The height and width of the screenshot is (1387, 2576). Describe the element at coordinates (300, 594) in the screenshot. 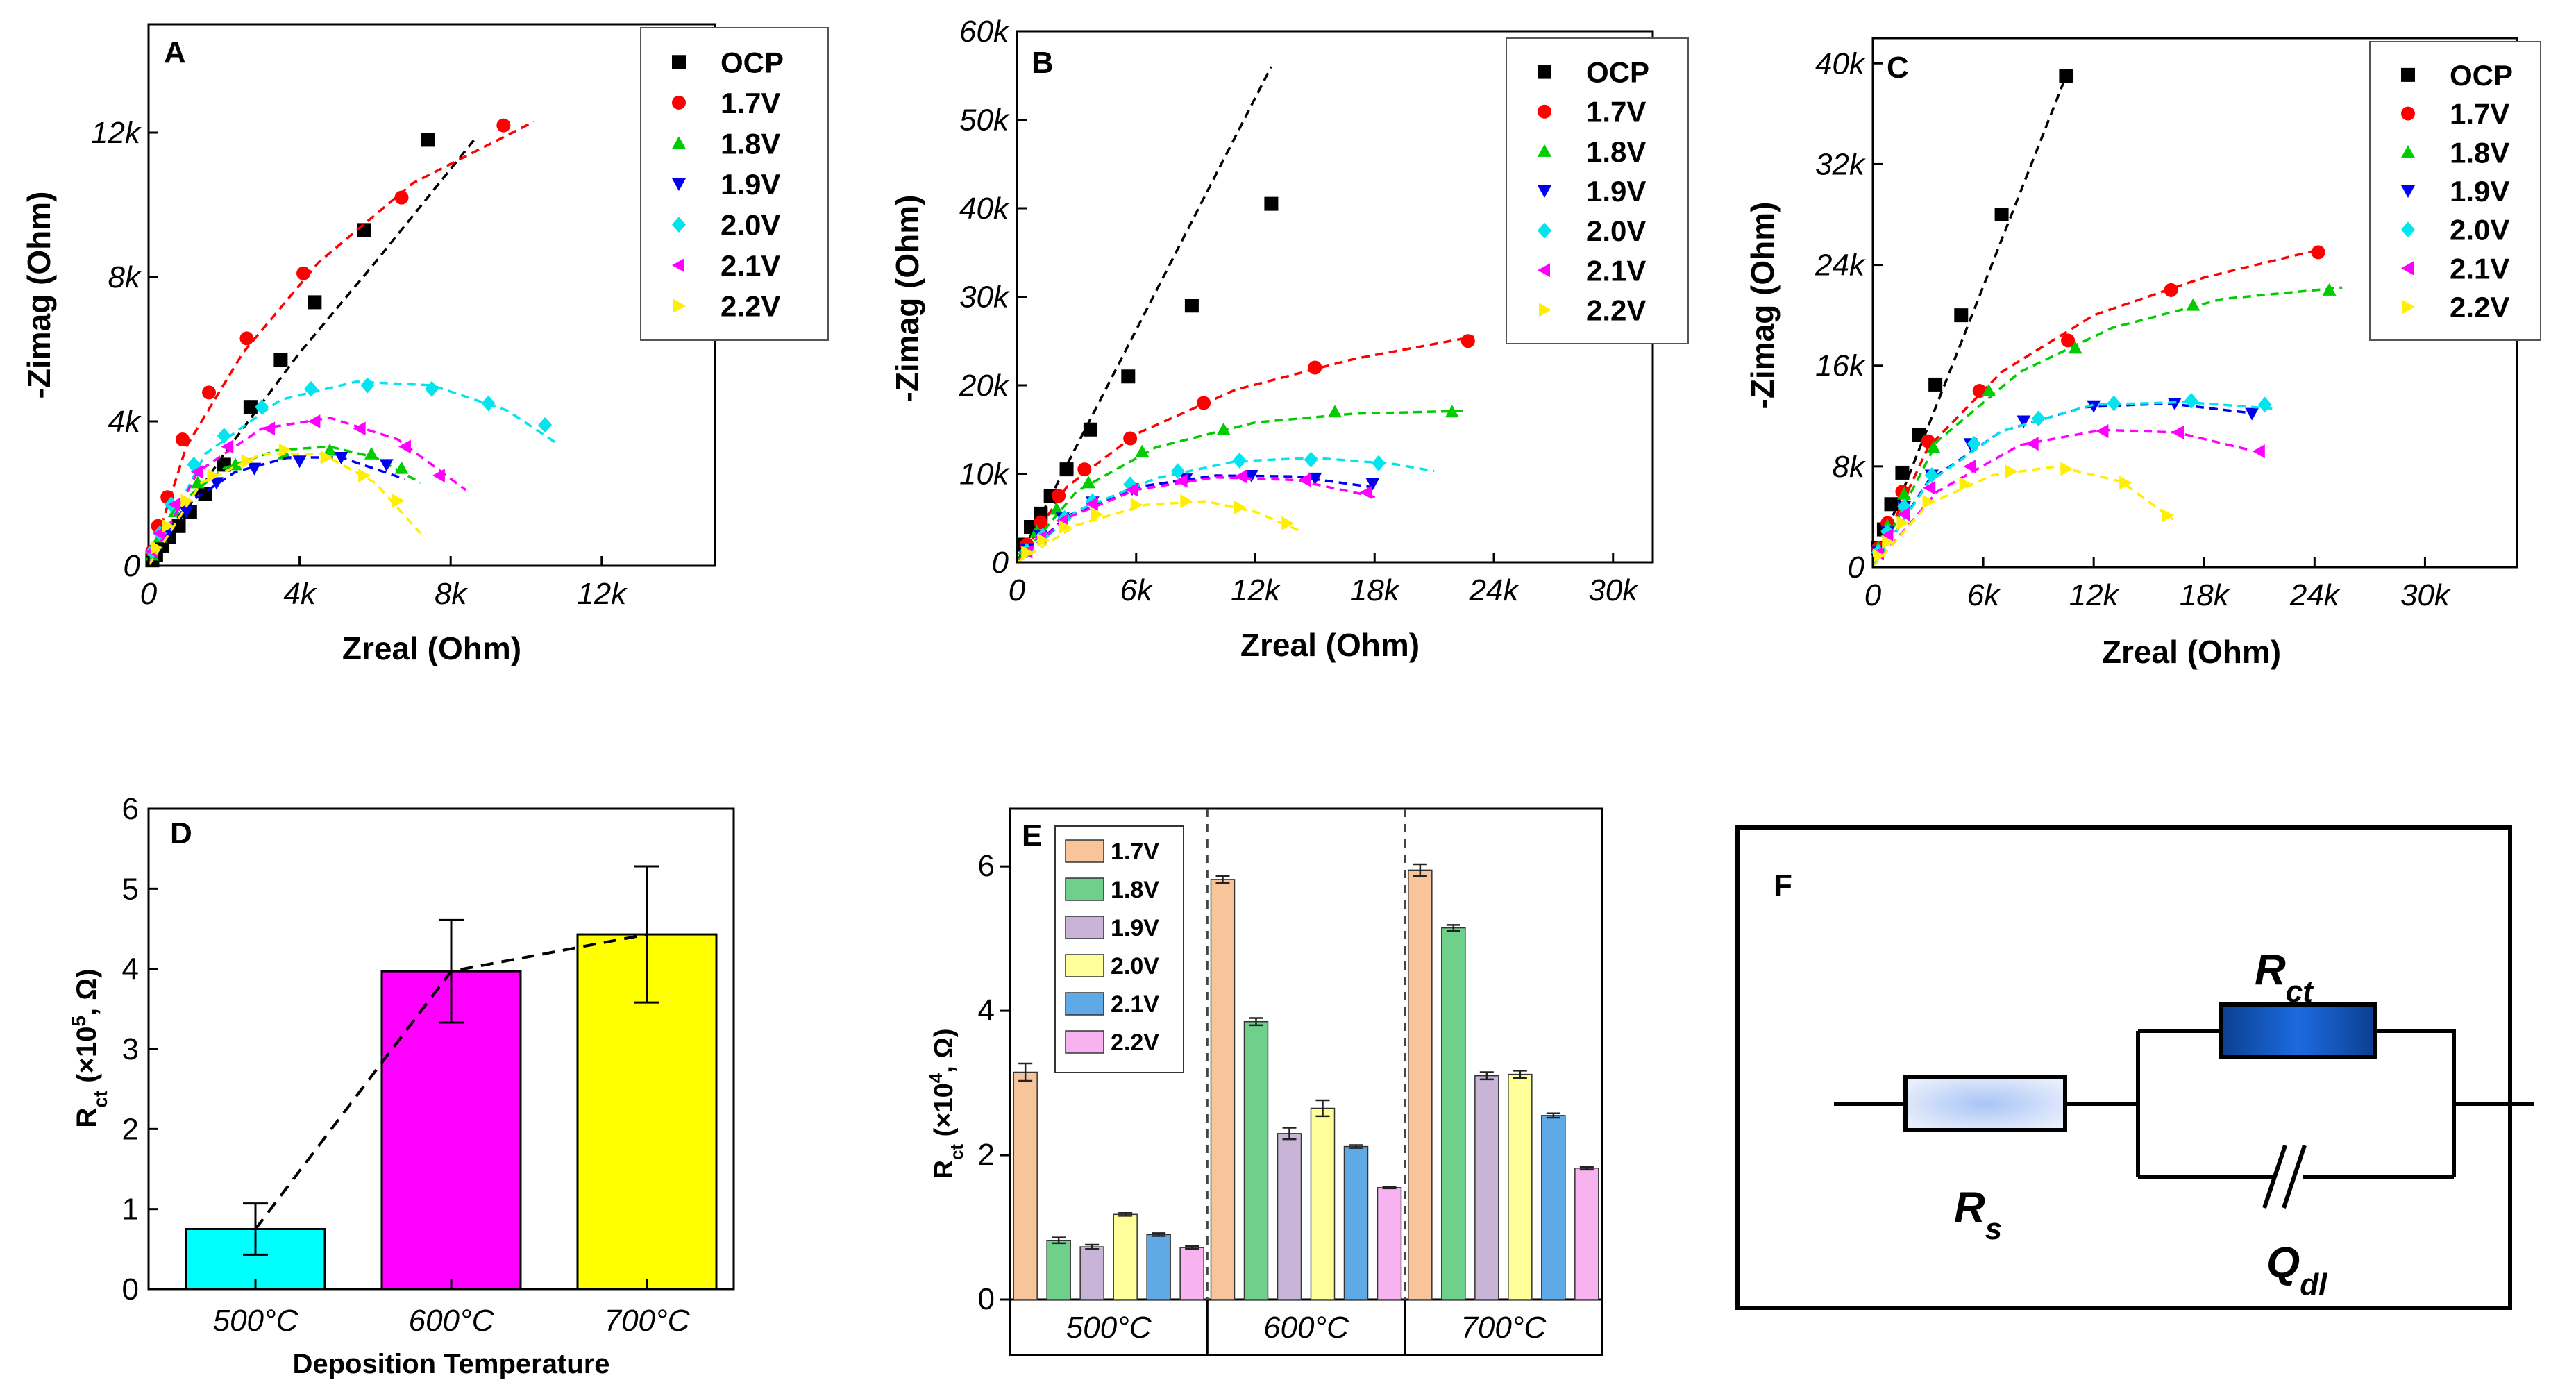

I see `x-tick-label: 4k` at that location.